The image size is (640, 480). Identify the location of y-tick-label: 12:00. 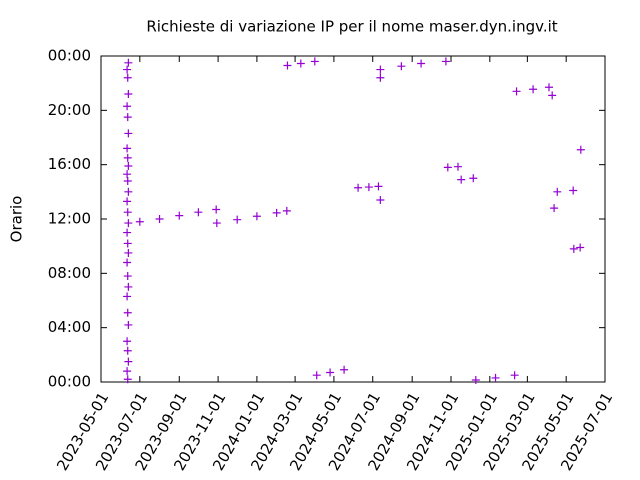
(69, 219).